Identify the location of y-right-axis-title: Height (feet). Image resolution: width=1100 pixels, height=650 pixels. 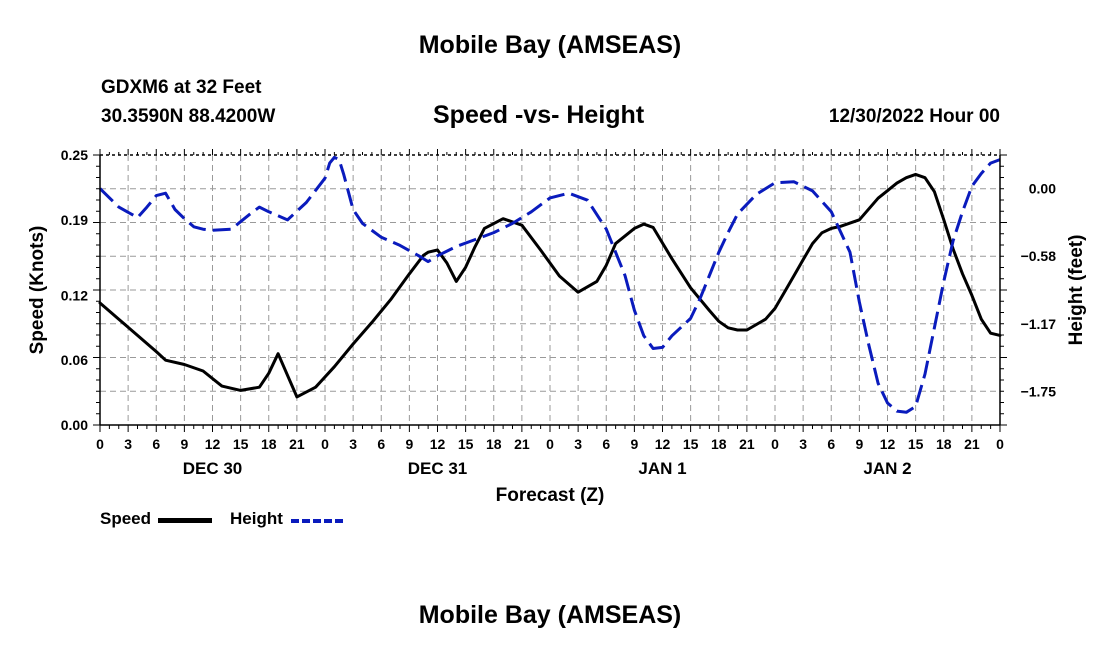
(1076, 290).